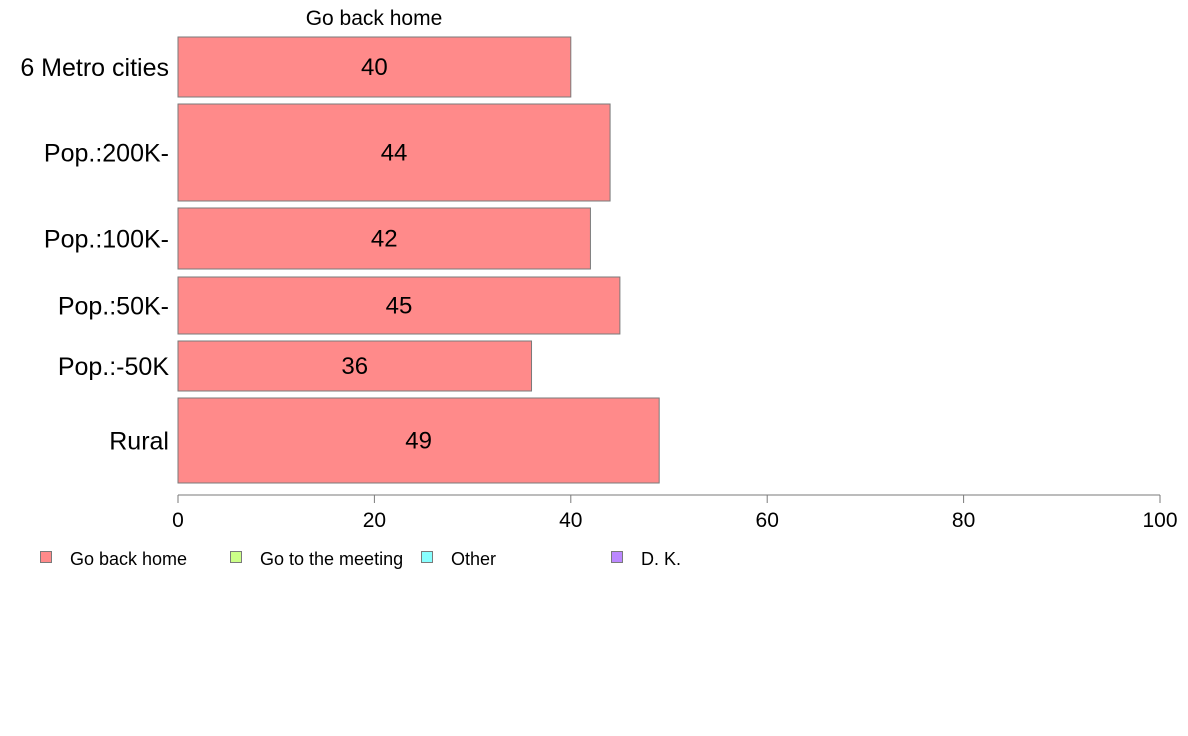 This screenshot has width=1188, height=736. What do you see at coordinates (675, 513) in the screenshot?
I see `x-axis: 0 20 40 60 80 100` at bounding box center [675, 513].